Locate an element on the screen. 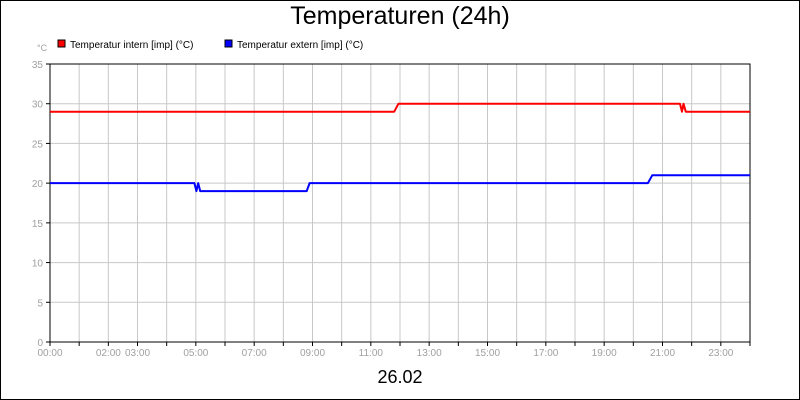 Image resolution: width=800 pixels, height=400 pixels. y-tick-label: 30 is located at coordinates (38, 105).